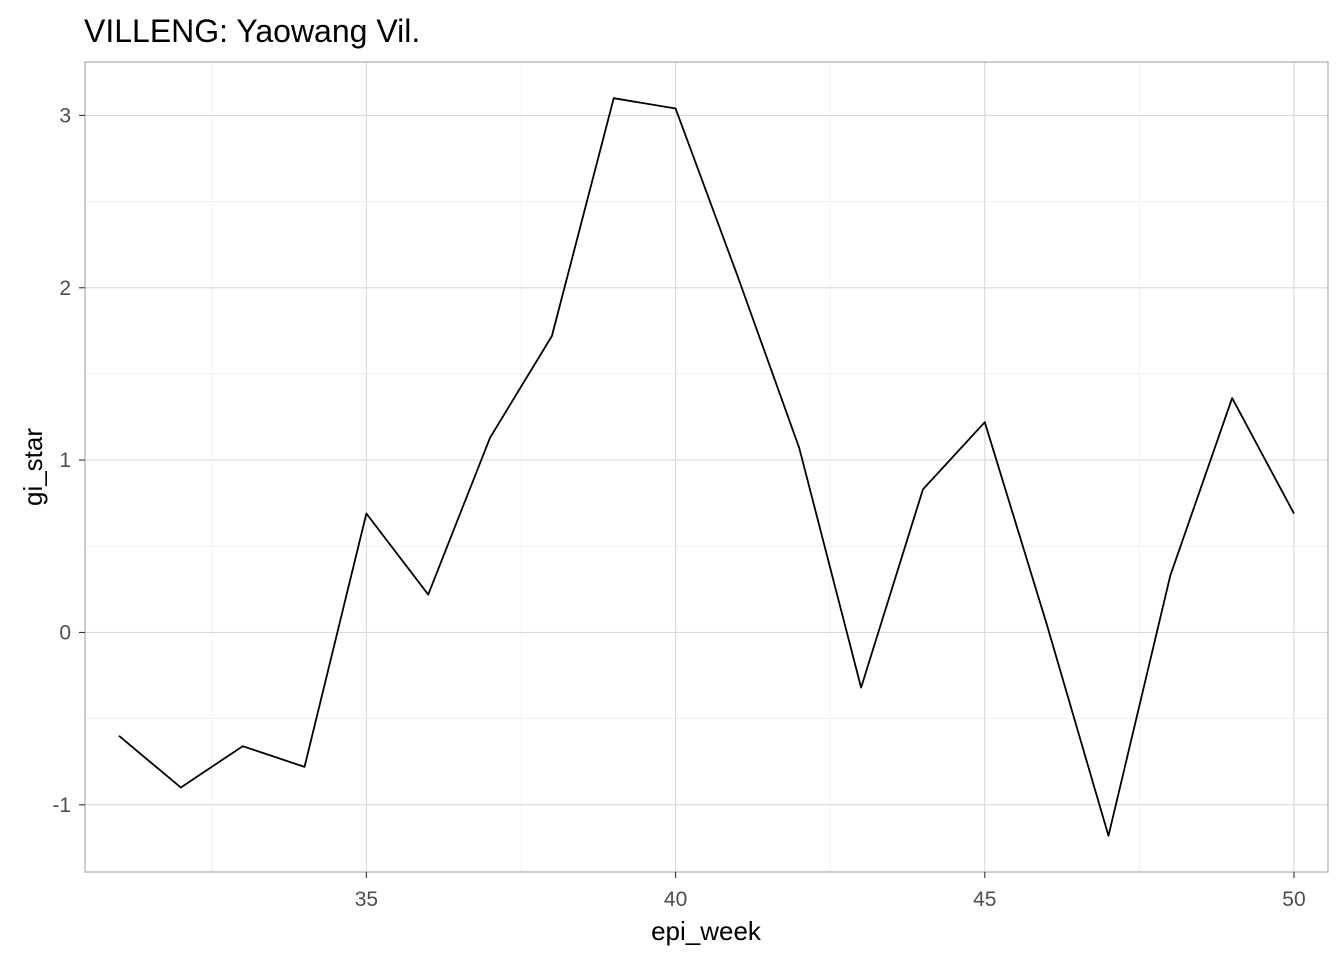 This screenshot has width=1344, height=960. What do you see at coordinates (366, 899) in the screenshot?
I see `x-tick-label: 35` at bounding box center [366, 899].